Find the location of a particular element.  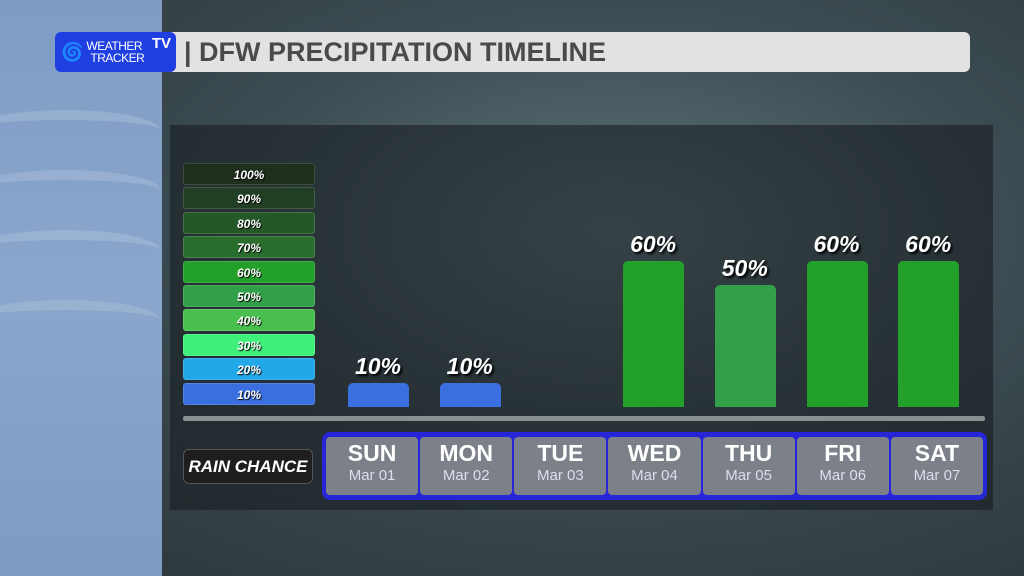

day-date: Mar 07 is located at coordinates (937, 475).